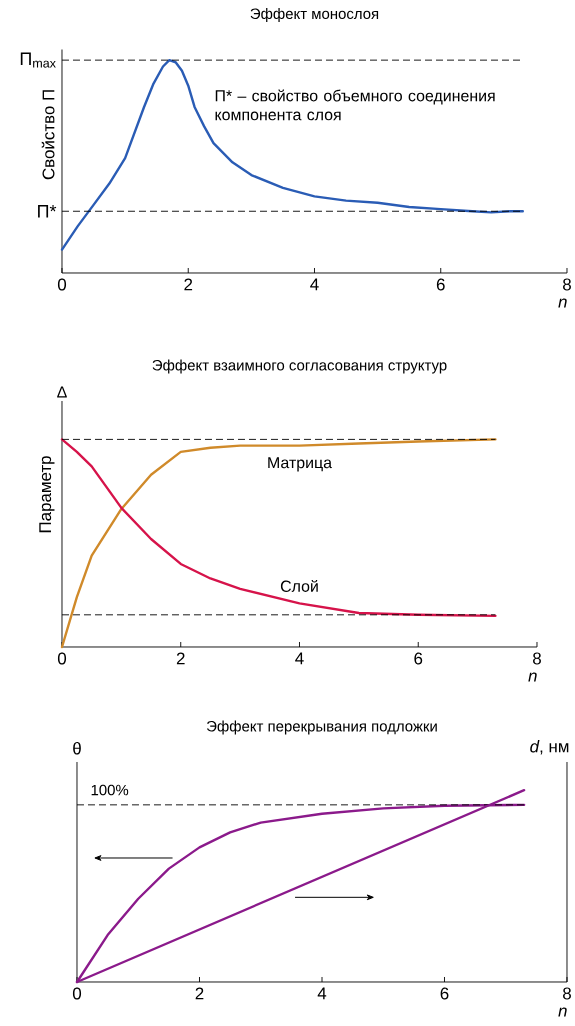  I want to click on ref-line-label: П*, so click(47, 211).